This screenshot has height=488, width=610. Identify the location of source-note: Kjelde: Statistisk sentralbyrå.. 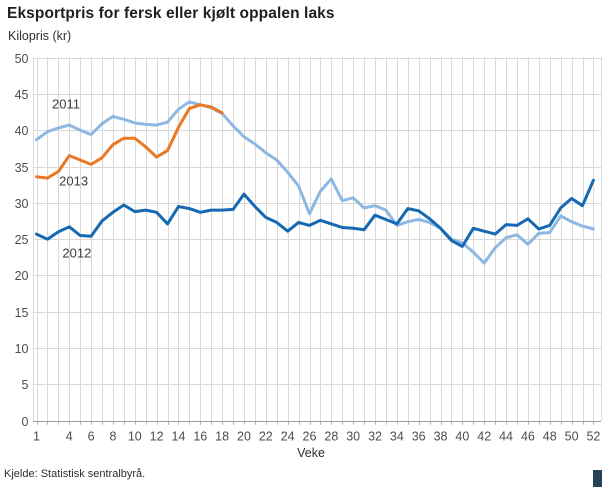
(75, 474).